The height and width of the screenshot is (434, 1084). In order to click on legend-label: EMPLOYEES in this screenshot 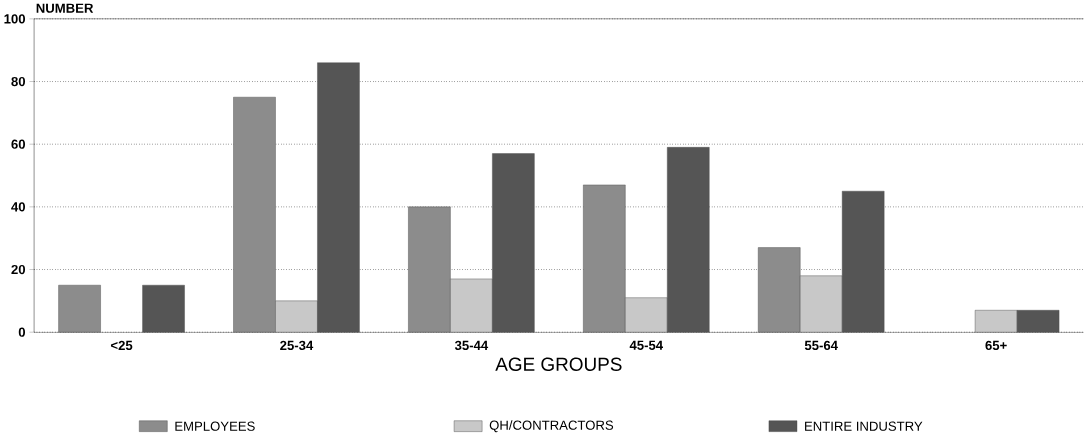, I will do `click(215, 426)`.